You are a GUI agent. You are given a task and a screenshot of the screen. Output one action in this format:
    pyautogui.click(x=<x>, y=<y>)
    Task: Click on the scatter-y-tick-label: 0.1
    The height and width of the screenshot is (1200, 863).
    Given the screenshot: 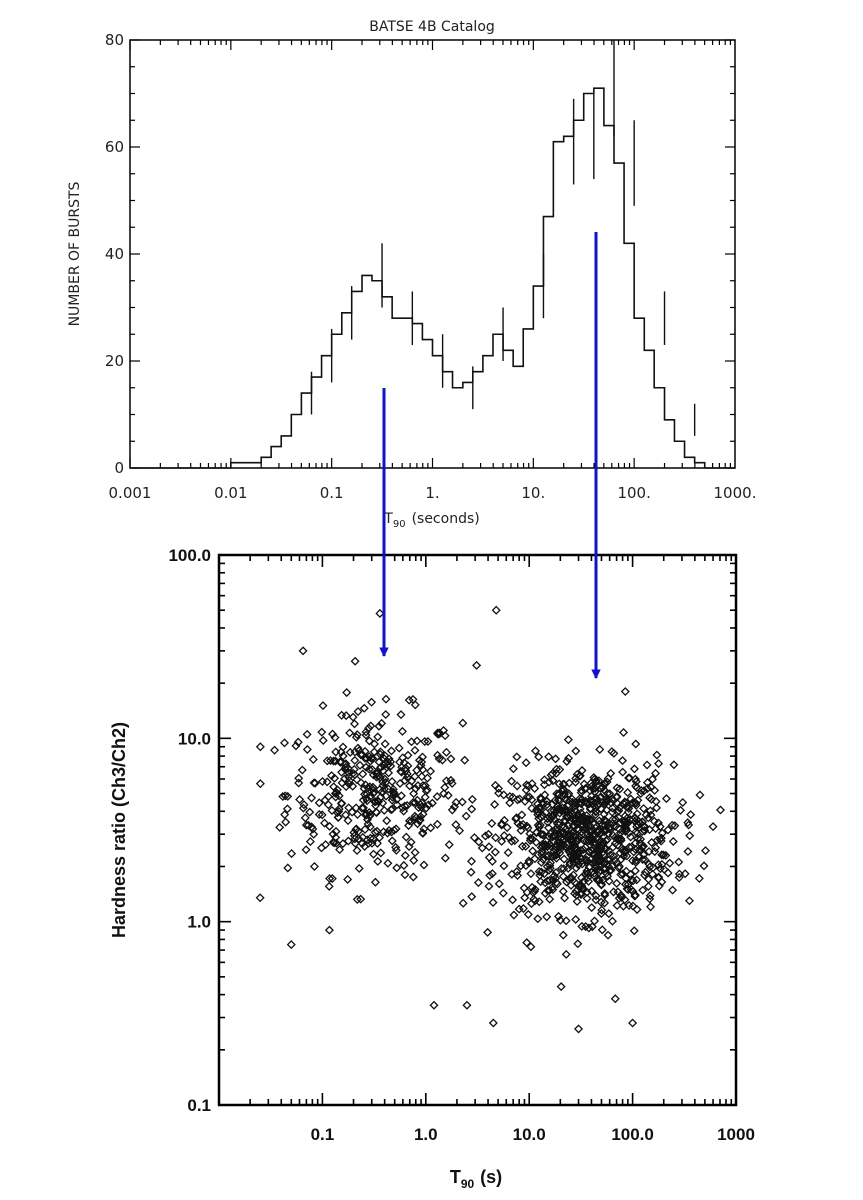 What is the action you would take?
    pyautogui.click(x=199, y=1105)
    